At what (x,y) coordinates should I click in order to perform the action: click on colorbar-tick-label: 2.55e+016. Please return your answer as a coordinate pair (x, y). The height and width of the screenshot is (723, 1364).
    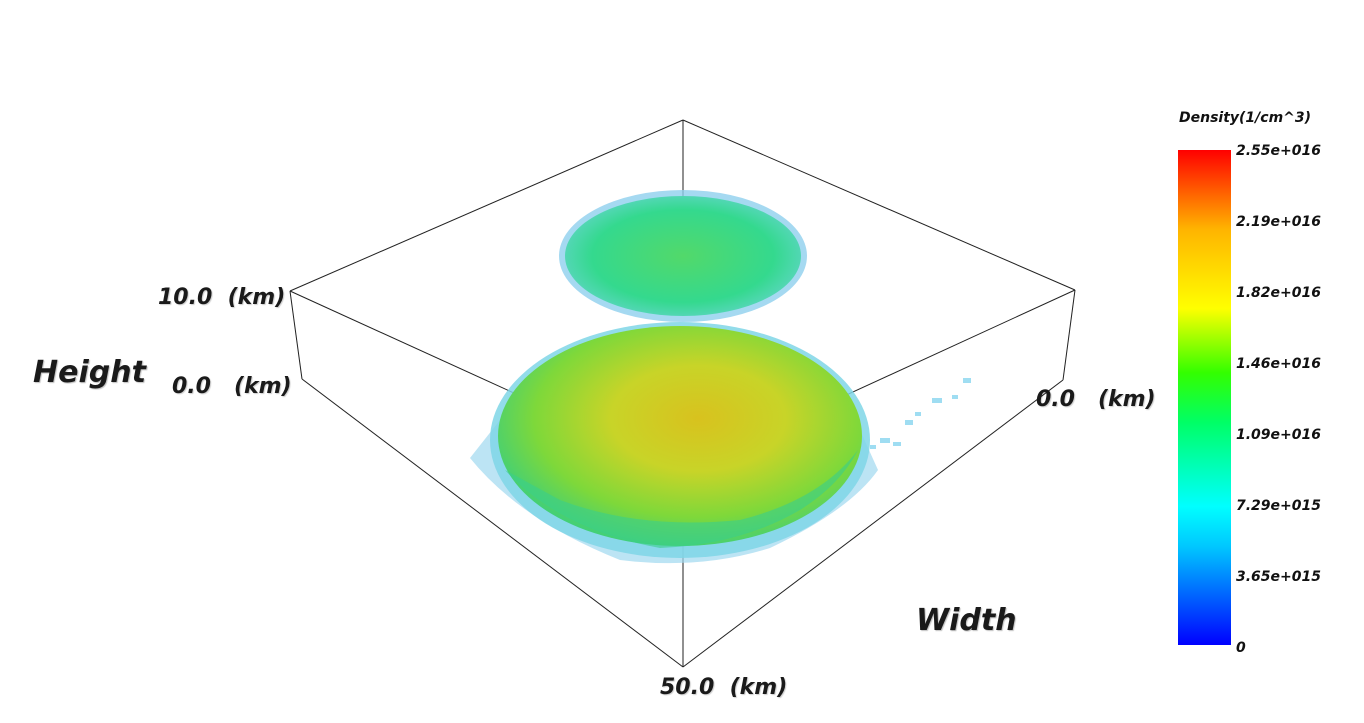
    Looking at the image, I should click on (1278, 151).